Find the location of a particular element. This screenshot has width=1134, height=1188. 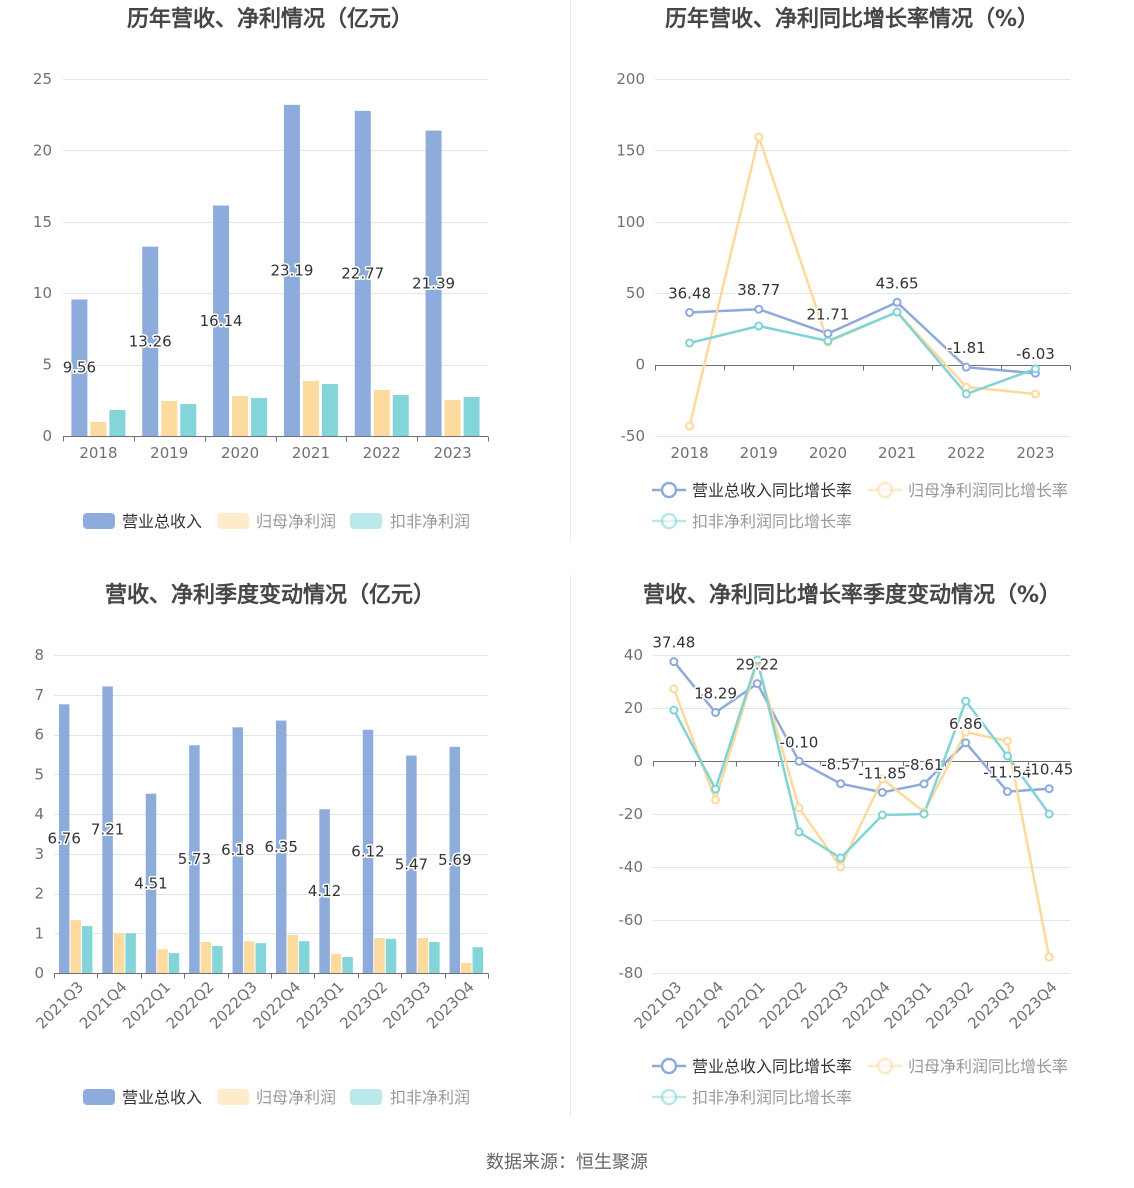

bar-parent-net-profit-2023Q1 is located at coordinates (336, 963).